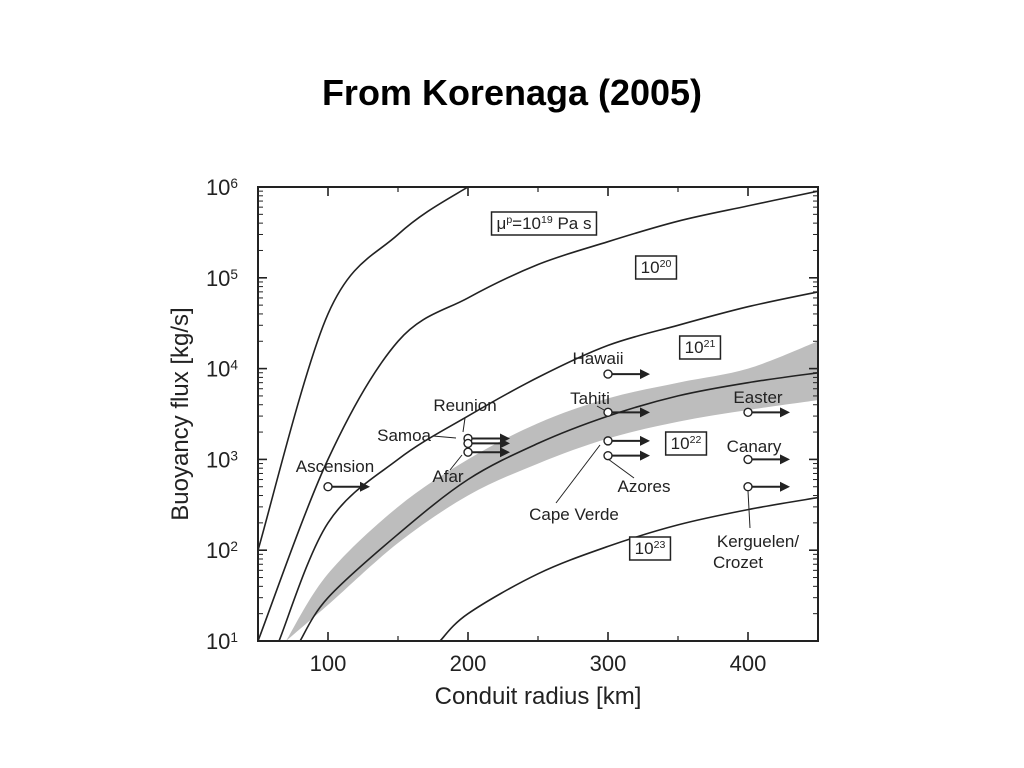 Image resolution: width=1024 pixels, height=768 pixels. What do you see at coordinates (574, 514) in the screenshot?
I see `hotspot-label: Cape Verde` at bounding box center [574, 514].